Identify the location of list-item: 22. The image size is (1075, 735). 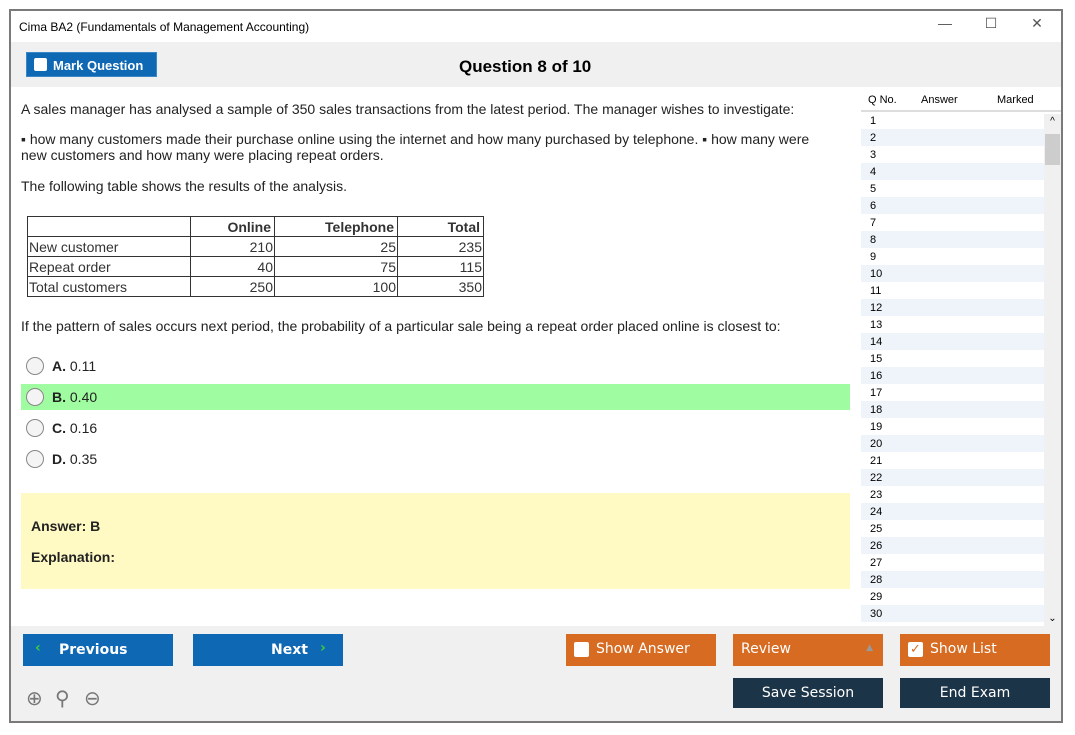
(952, 477).